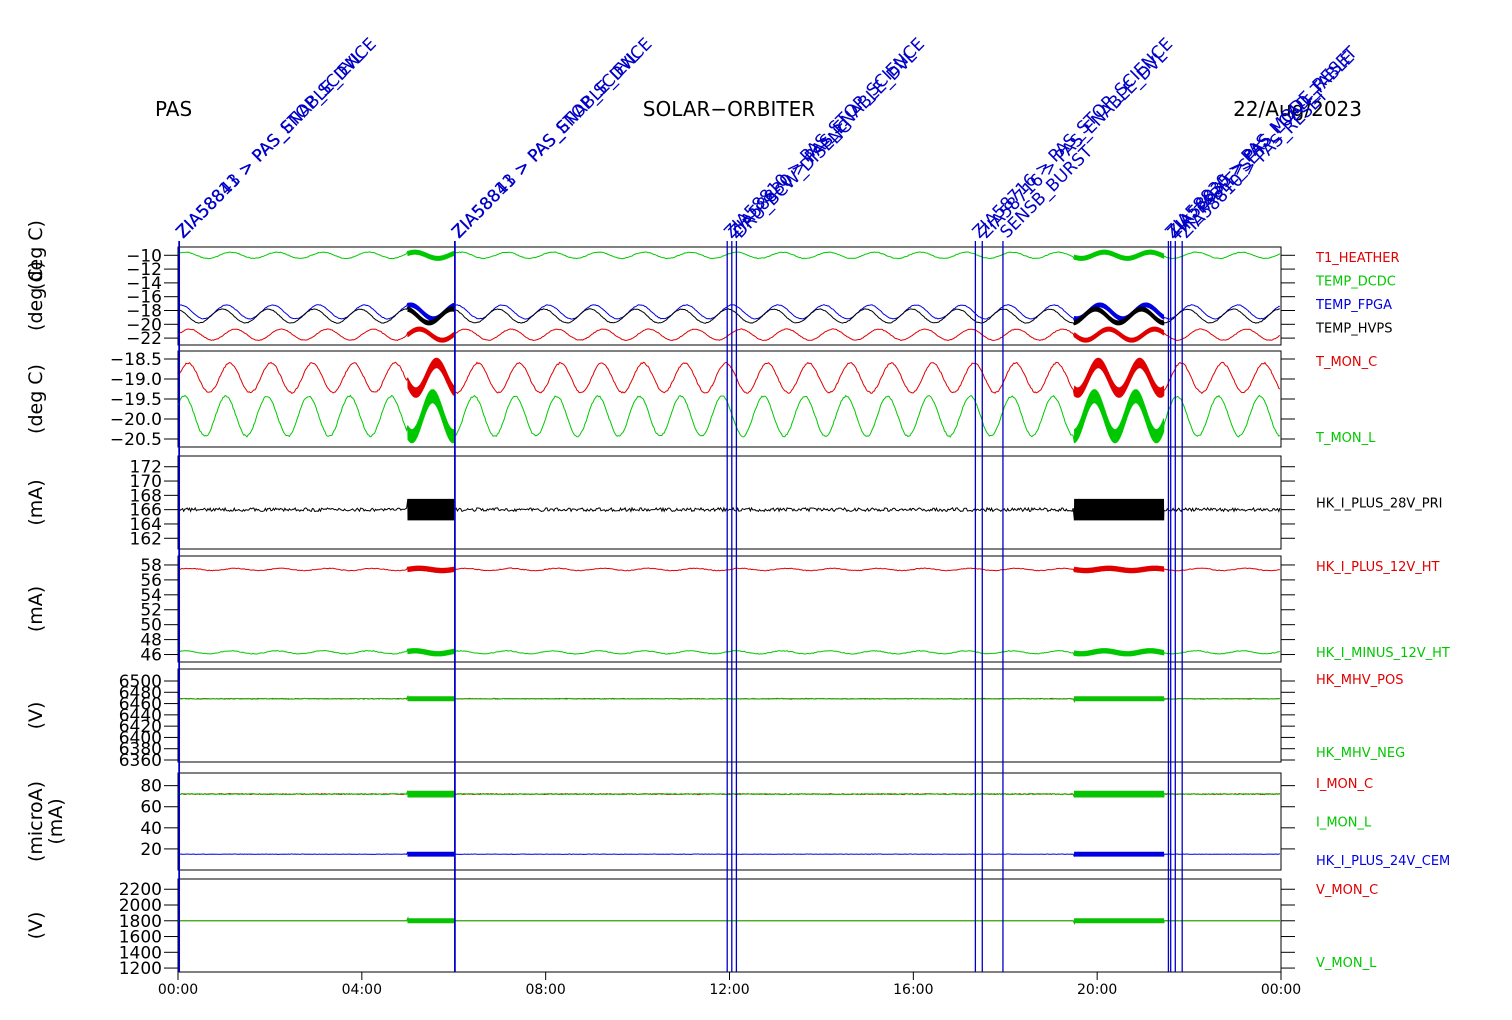 The height and width of the screenshot is (1020, 1512). I want to click on time-axis: 00:00 04:00 08:00 12:00 16:00 20:00 00:00, so click(729, 985).